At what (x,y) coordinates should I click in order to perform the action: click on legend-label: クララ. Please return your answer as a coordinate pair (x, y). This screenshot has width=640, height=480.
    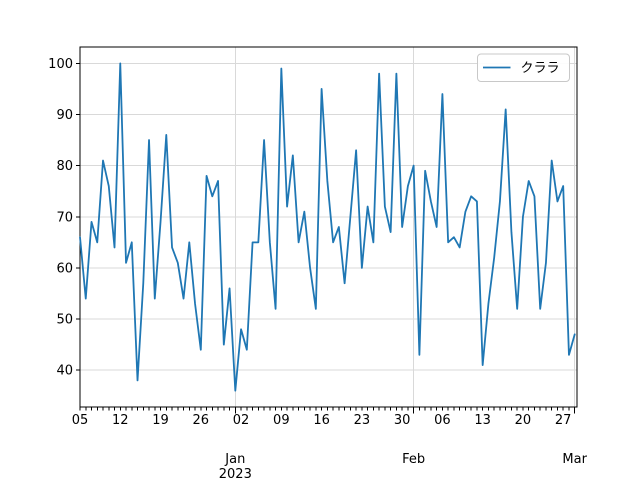
    Looking at the image, I should click on (540, 68).